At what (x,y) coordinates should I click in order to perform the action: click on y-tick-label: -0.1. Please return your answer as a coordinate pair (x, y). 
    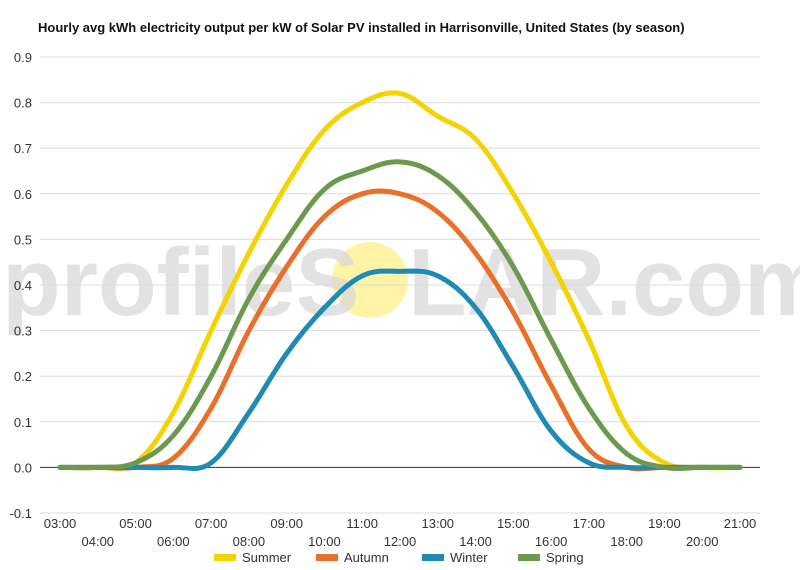
    Looking at the image, I should click on (21, 513).